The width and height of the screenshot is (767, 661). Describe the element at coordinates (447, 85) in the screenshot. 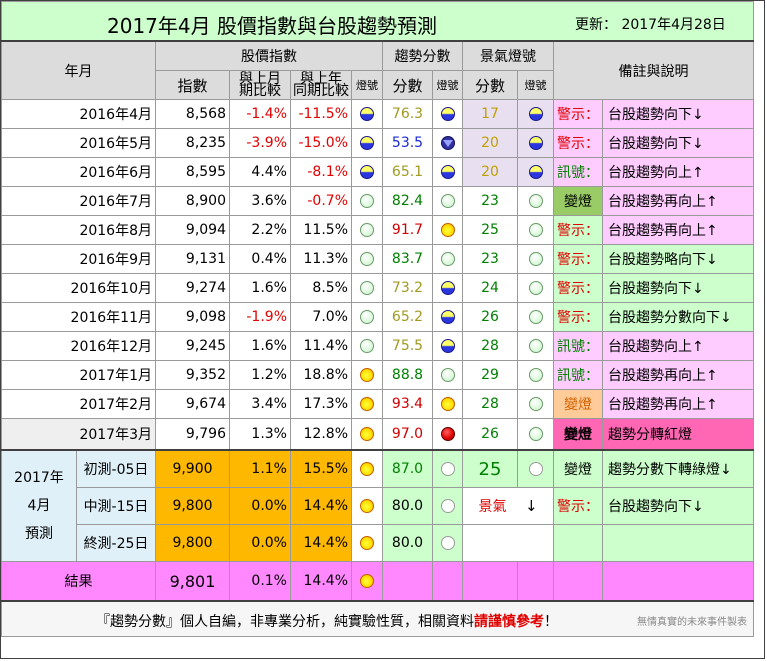

I see `header-trend-light: 燈號` at that location.